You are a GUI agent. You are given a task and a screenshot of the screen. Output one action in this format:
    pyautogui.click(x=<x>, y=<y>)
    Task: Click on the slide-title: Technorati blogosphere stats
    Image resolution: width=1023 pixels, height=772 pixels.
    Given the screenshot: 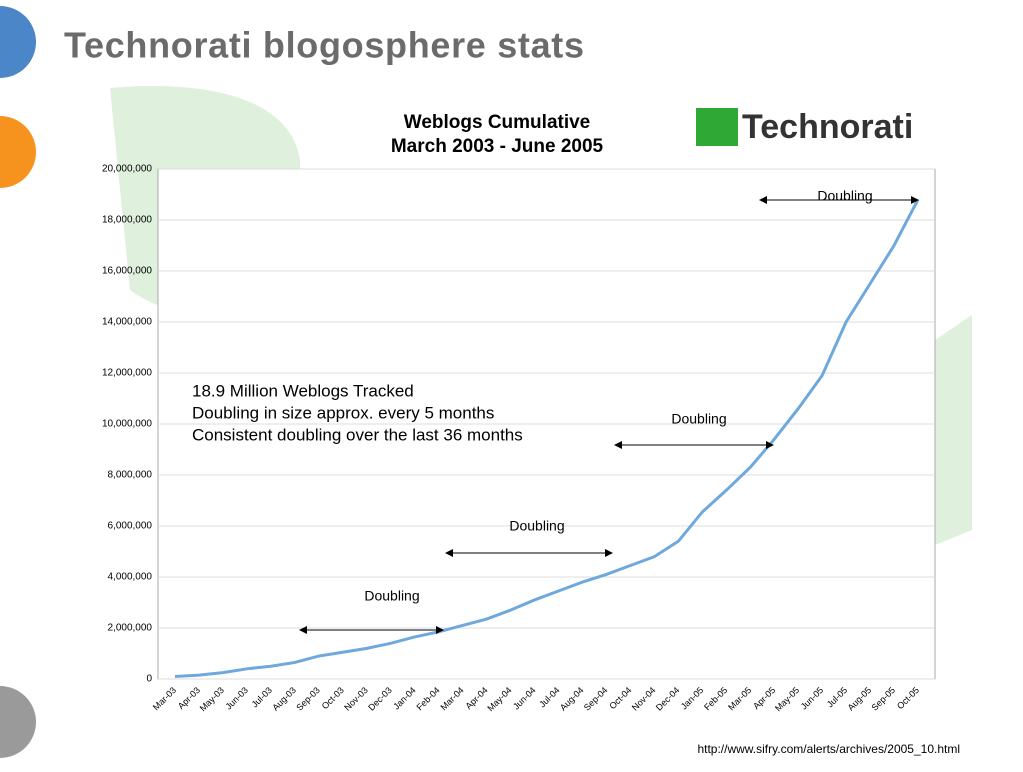 What is the action you would take?
    pyautogui.click(x=324, y=45)
    